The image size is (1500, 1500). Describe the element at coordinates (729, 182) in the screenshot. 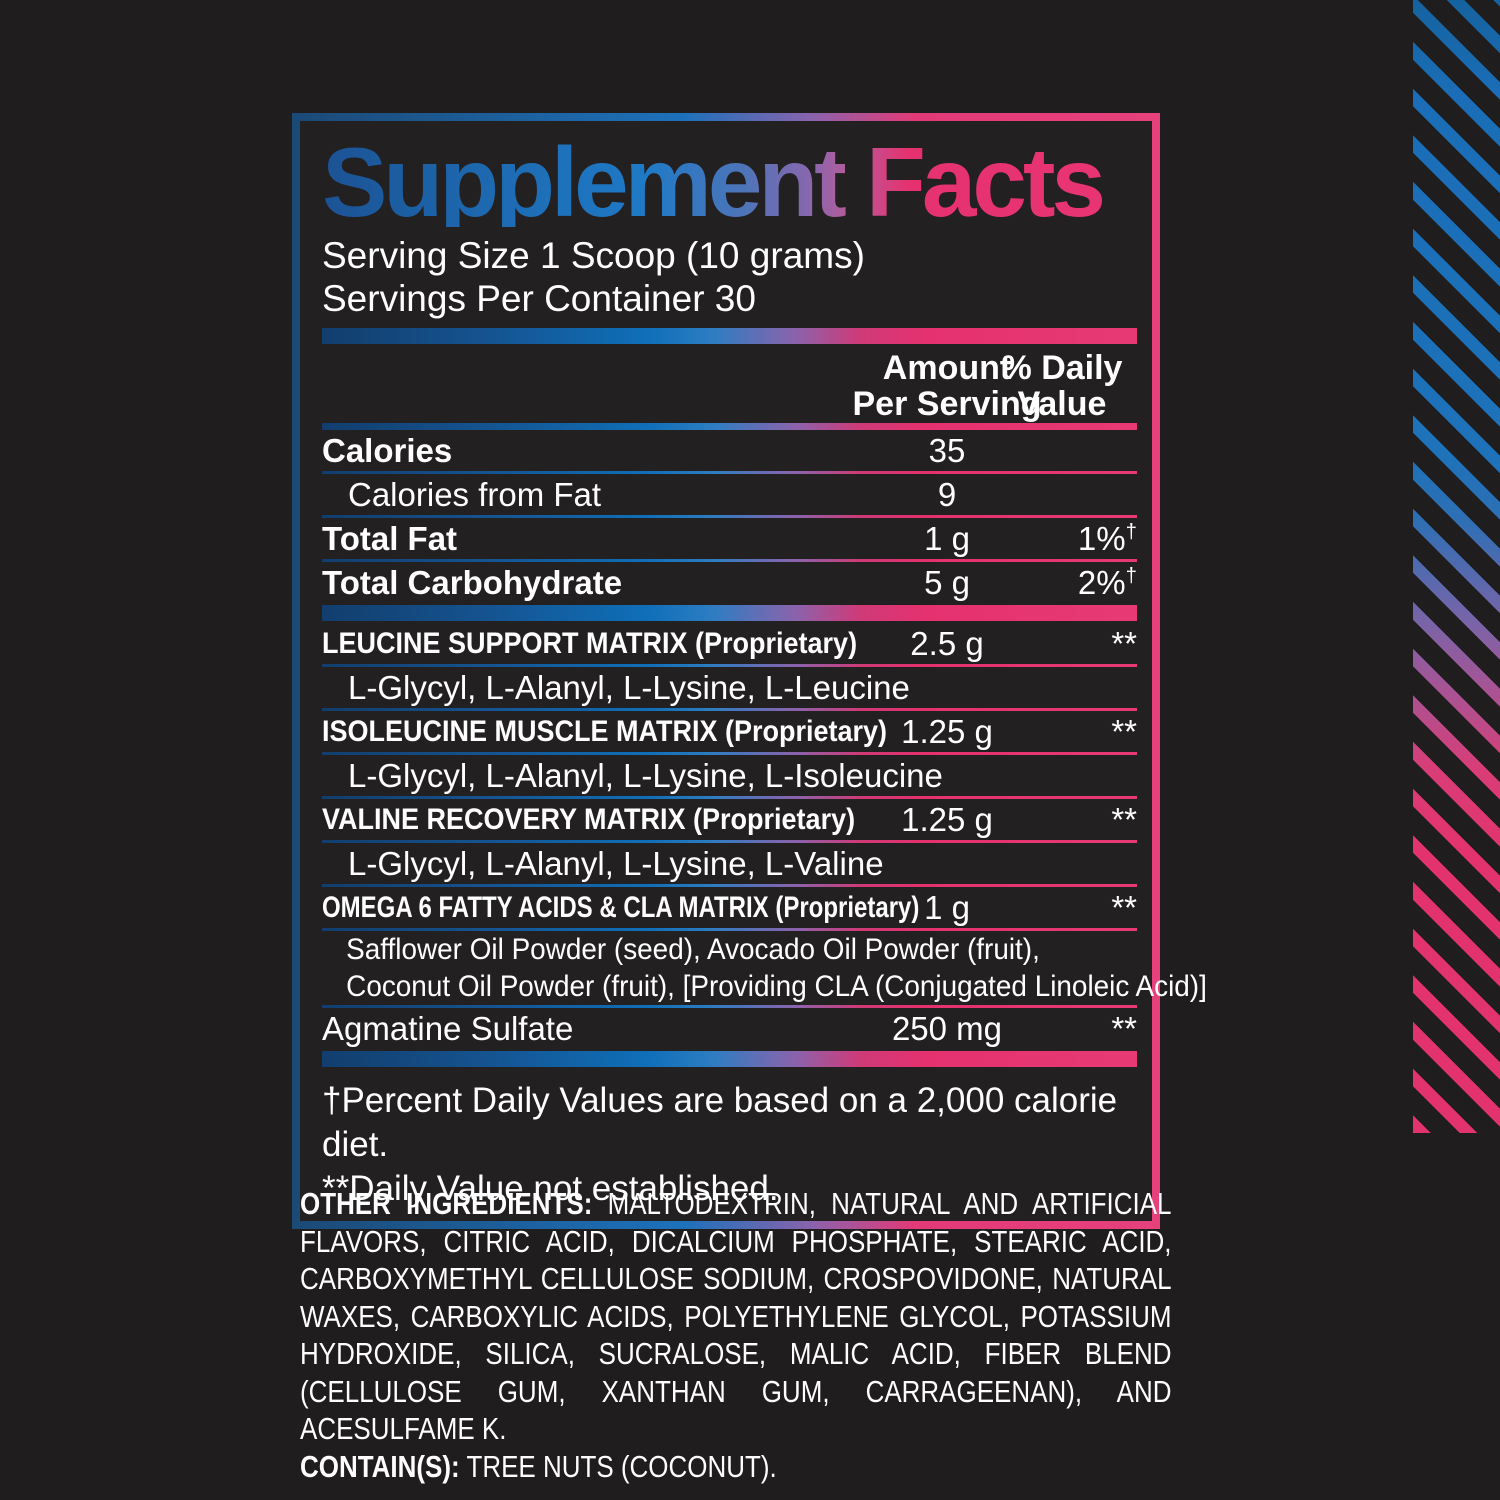

I see `page-title: Supplement Facts` at that location.